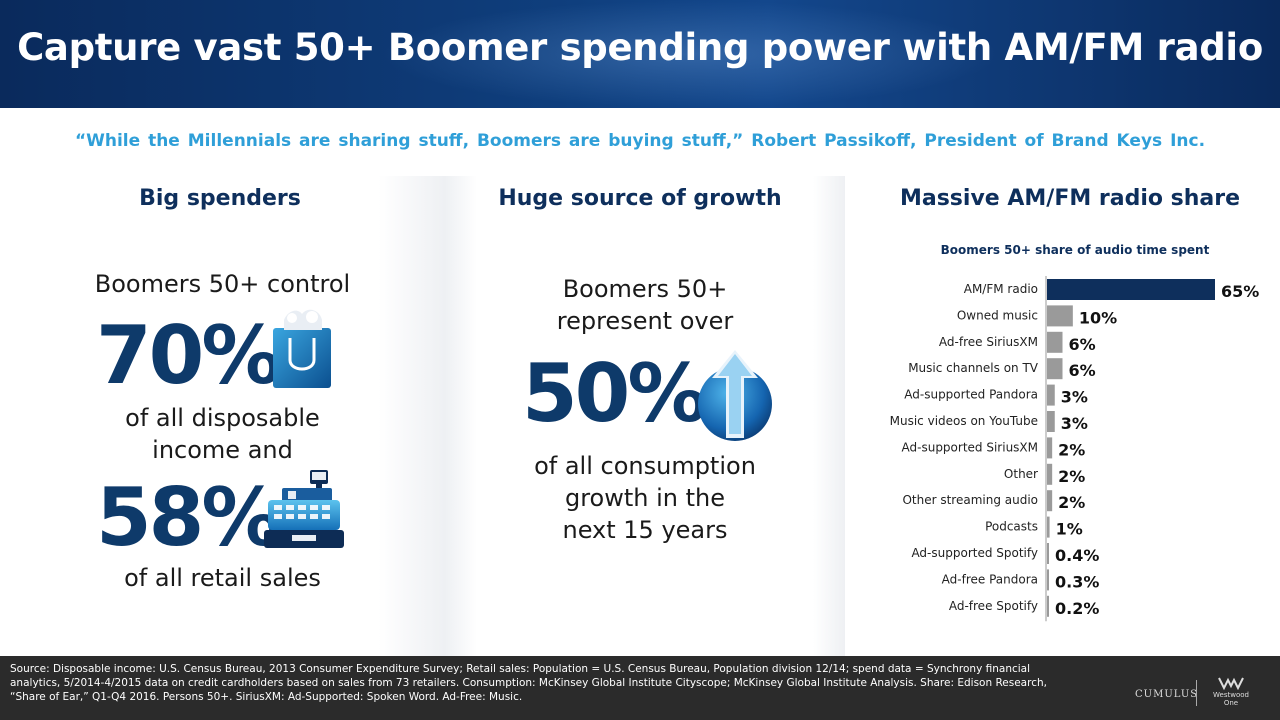  Describe the element at coordinates (1098, 317) in the screenshot. I see `value-label: 10%` at that location.